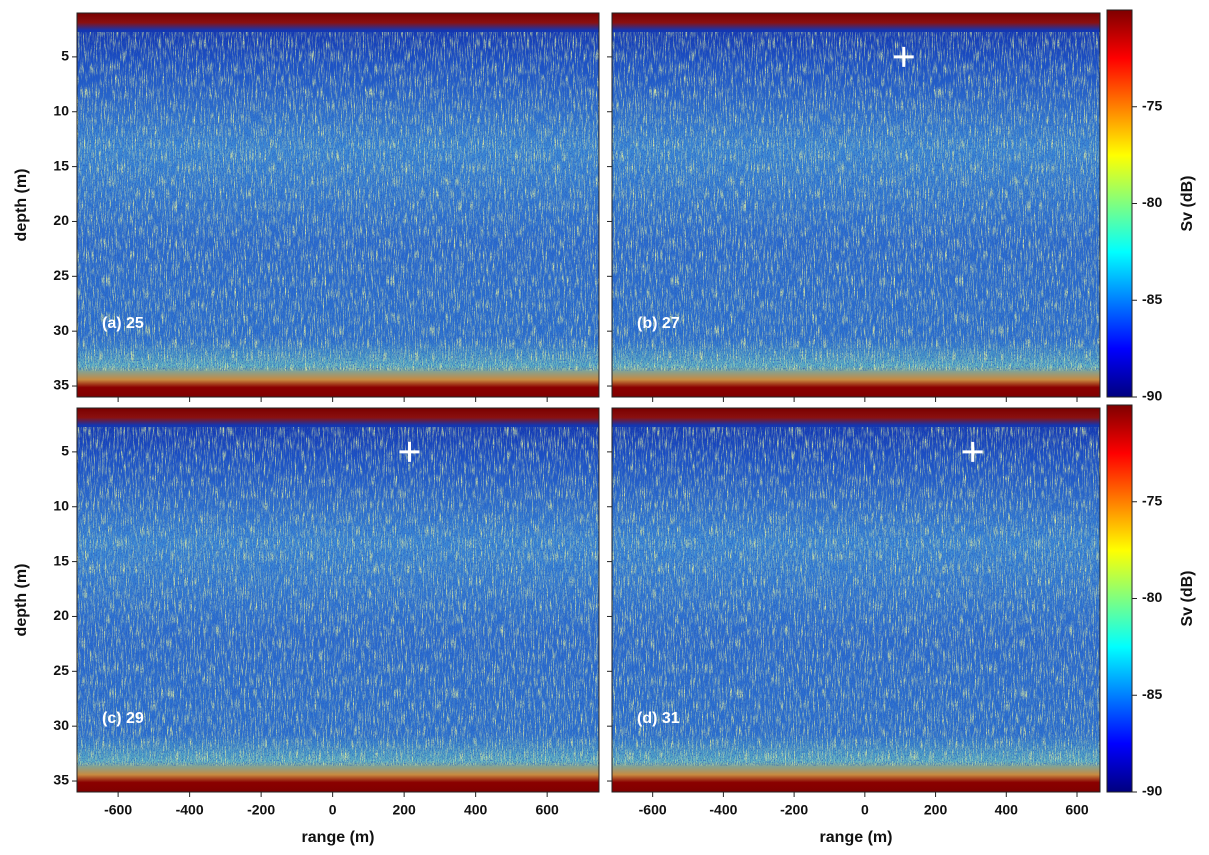 The width and height of the screenshot is (1209, 855). Describe the element at coordinates (123, 718) in the screenshot. I see `panel-label: (c) 29` at that location.